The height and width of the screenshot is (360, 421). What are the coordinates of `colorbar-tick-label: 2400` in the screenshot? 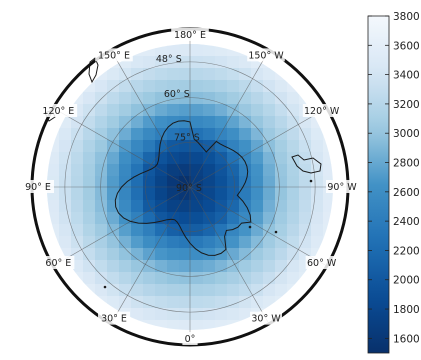 It's located at (406, 222).